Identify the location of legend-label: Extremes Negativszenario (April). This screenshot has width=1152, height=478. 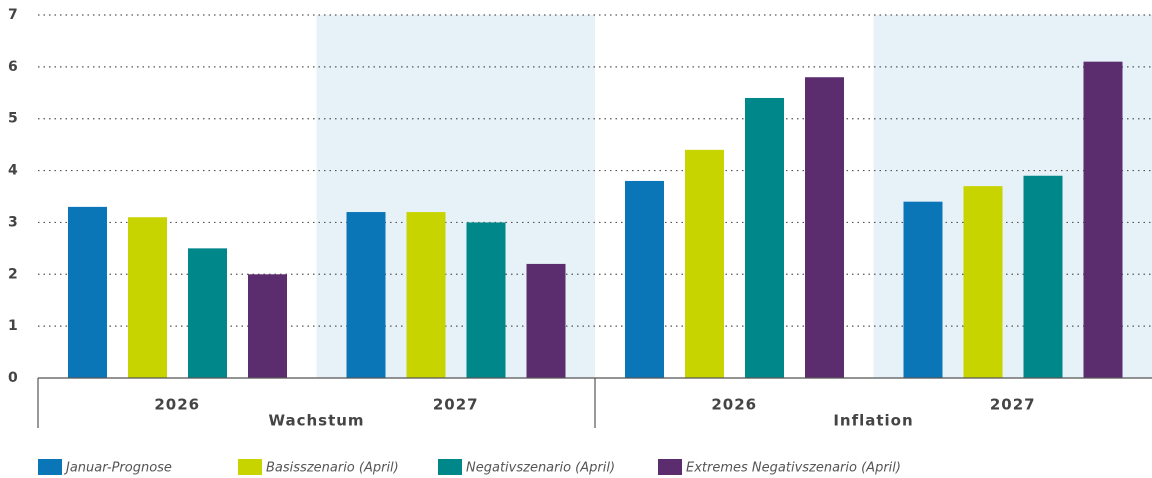
(793, 468).